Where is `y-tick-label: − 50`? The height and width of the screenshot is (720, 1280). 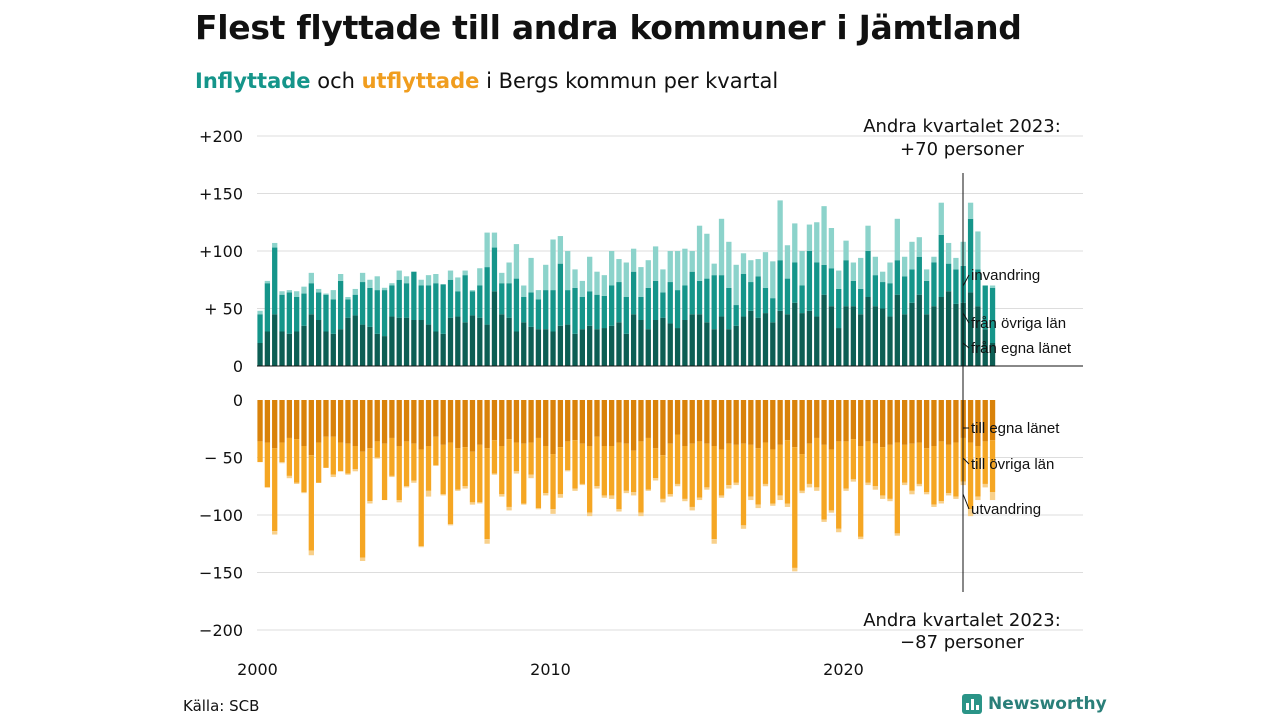 y-tick-label: − 50 is located at coordinates (223, 458).